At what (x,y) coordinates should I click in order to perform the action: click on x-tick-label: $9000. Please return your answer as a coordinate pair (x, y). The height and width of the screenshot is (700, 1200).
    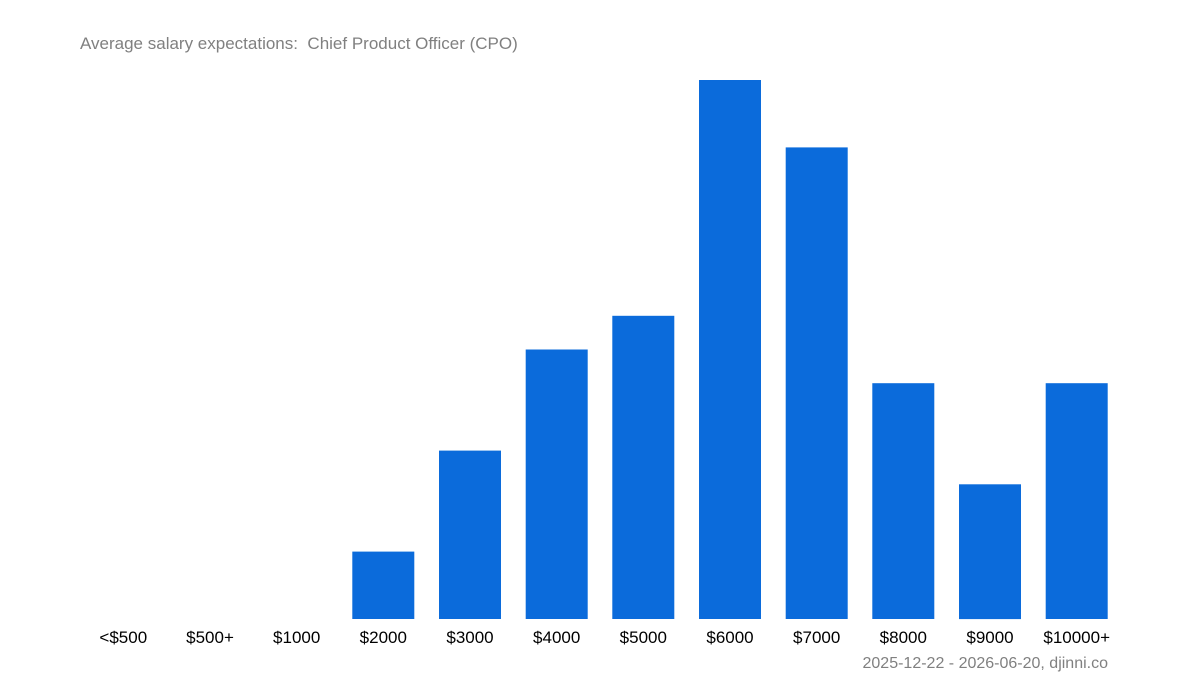
    Looking at the image, I should click on (989, 637).